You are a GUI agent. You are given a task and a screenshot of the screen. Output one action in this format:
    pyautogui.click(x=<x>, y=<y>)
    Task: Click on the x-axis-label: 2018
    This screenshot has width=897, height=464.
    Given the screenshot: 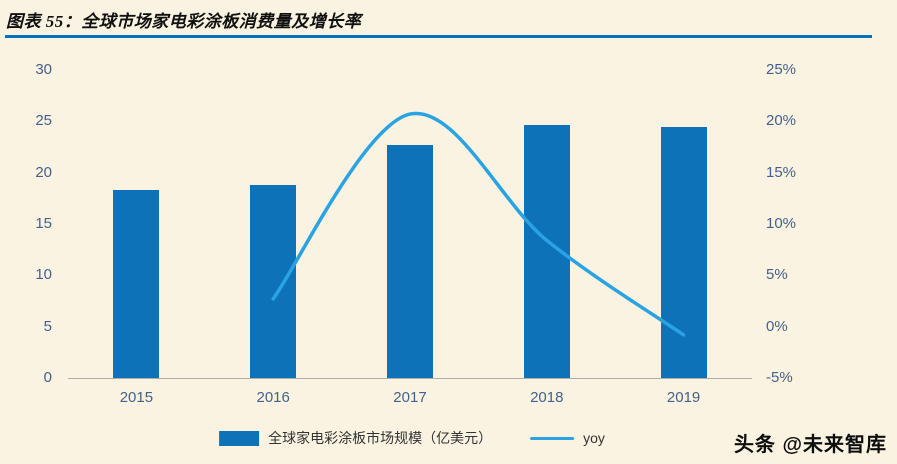 What is the action you would take?
    pyautogui.click(x=547, y=397)
    